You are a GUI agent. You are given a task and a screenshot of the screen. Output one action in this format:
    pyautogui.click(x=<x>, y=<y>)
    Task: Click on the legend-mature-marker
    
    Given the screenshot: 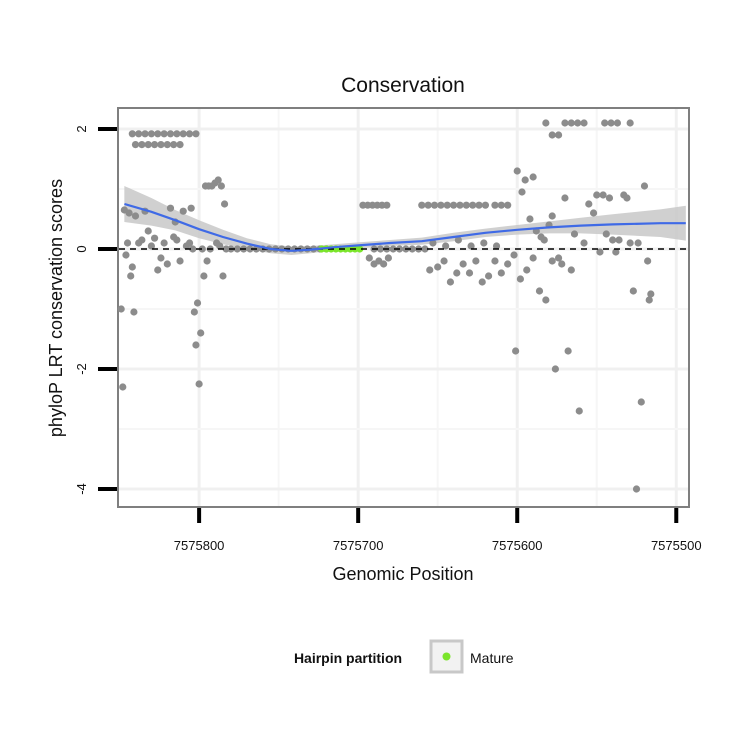 What is the action you would take?
    pyautogui.click(x=446, y=656)
    